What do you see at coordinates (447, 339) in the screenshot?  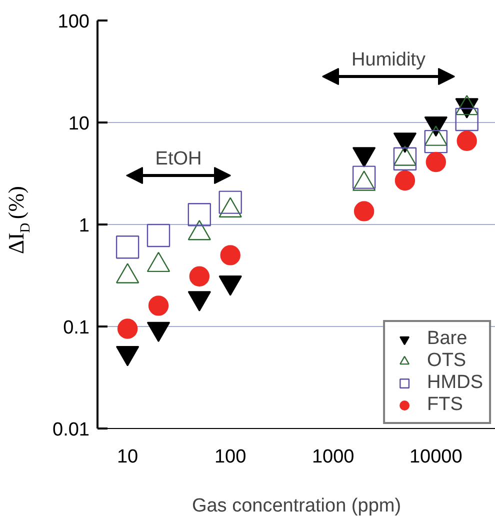 I see `legend-label: Bare` at bounding box center [447, 339].